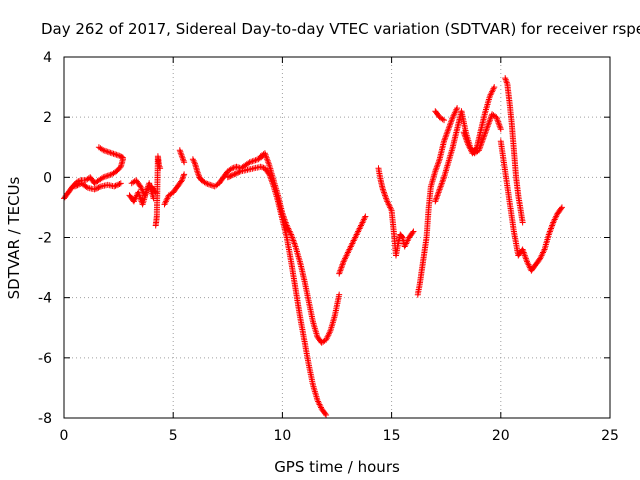 The height and width of the screenshot is (480, 640). What do you see at coordinates (14, 237) in the screenshot?
I see `y-axis-label: SDTVAR / TECUs` at bounding box center [14, 237].